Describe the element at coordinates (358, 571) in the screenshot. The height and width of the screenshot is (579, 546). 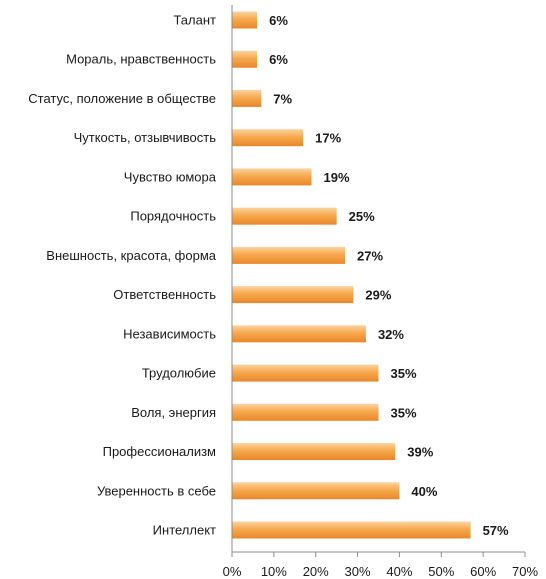
I see `x-tick-label: 30%` at that location.